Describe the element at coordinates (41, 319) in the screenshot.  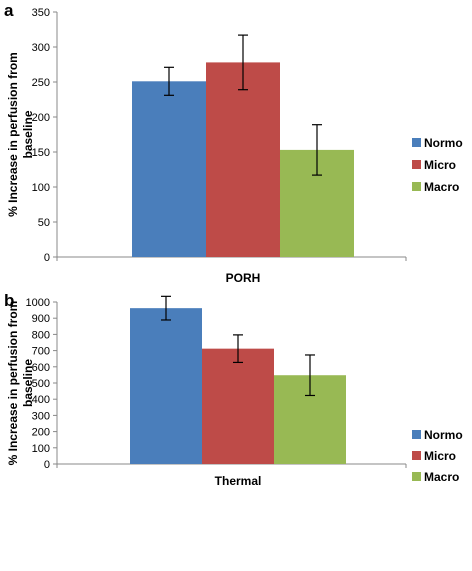
I see `y-tick-label: 900` at that location.